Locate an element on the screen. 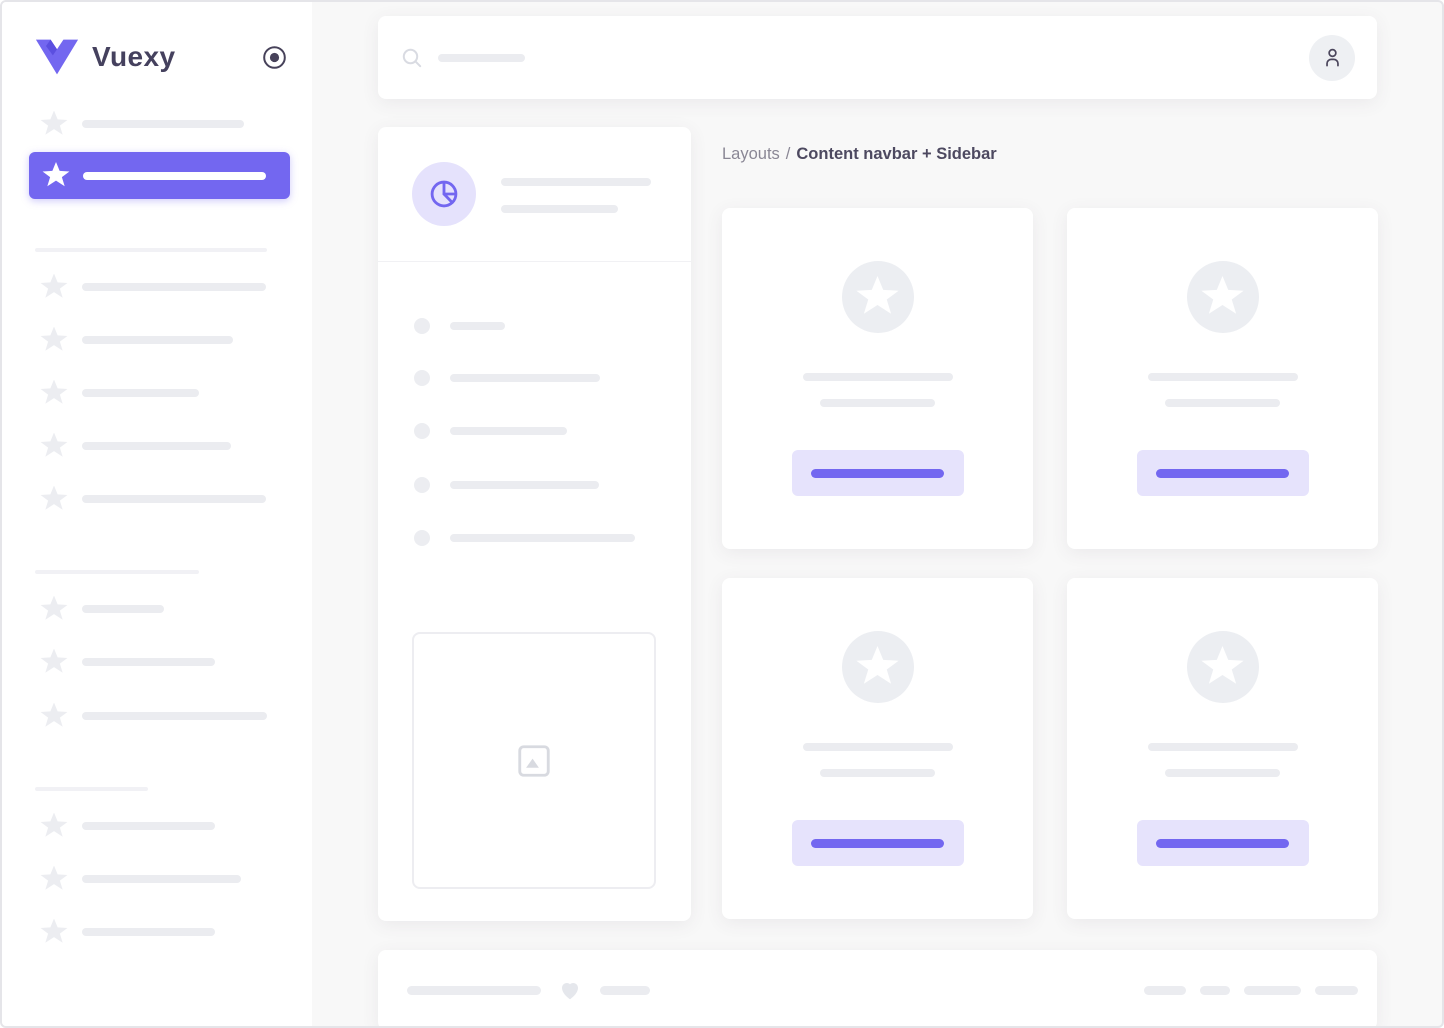 Image resolution: width=1444 pixels, height=1028 pixels. breadcrumb: Layouts / Content navbar + Sidebar is located at coordinates (859, 154).